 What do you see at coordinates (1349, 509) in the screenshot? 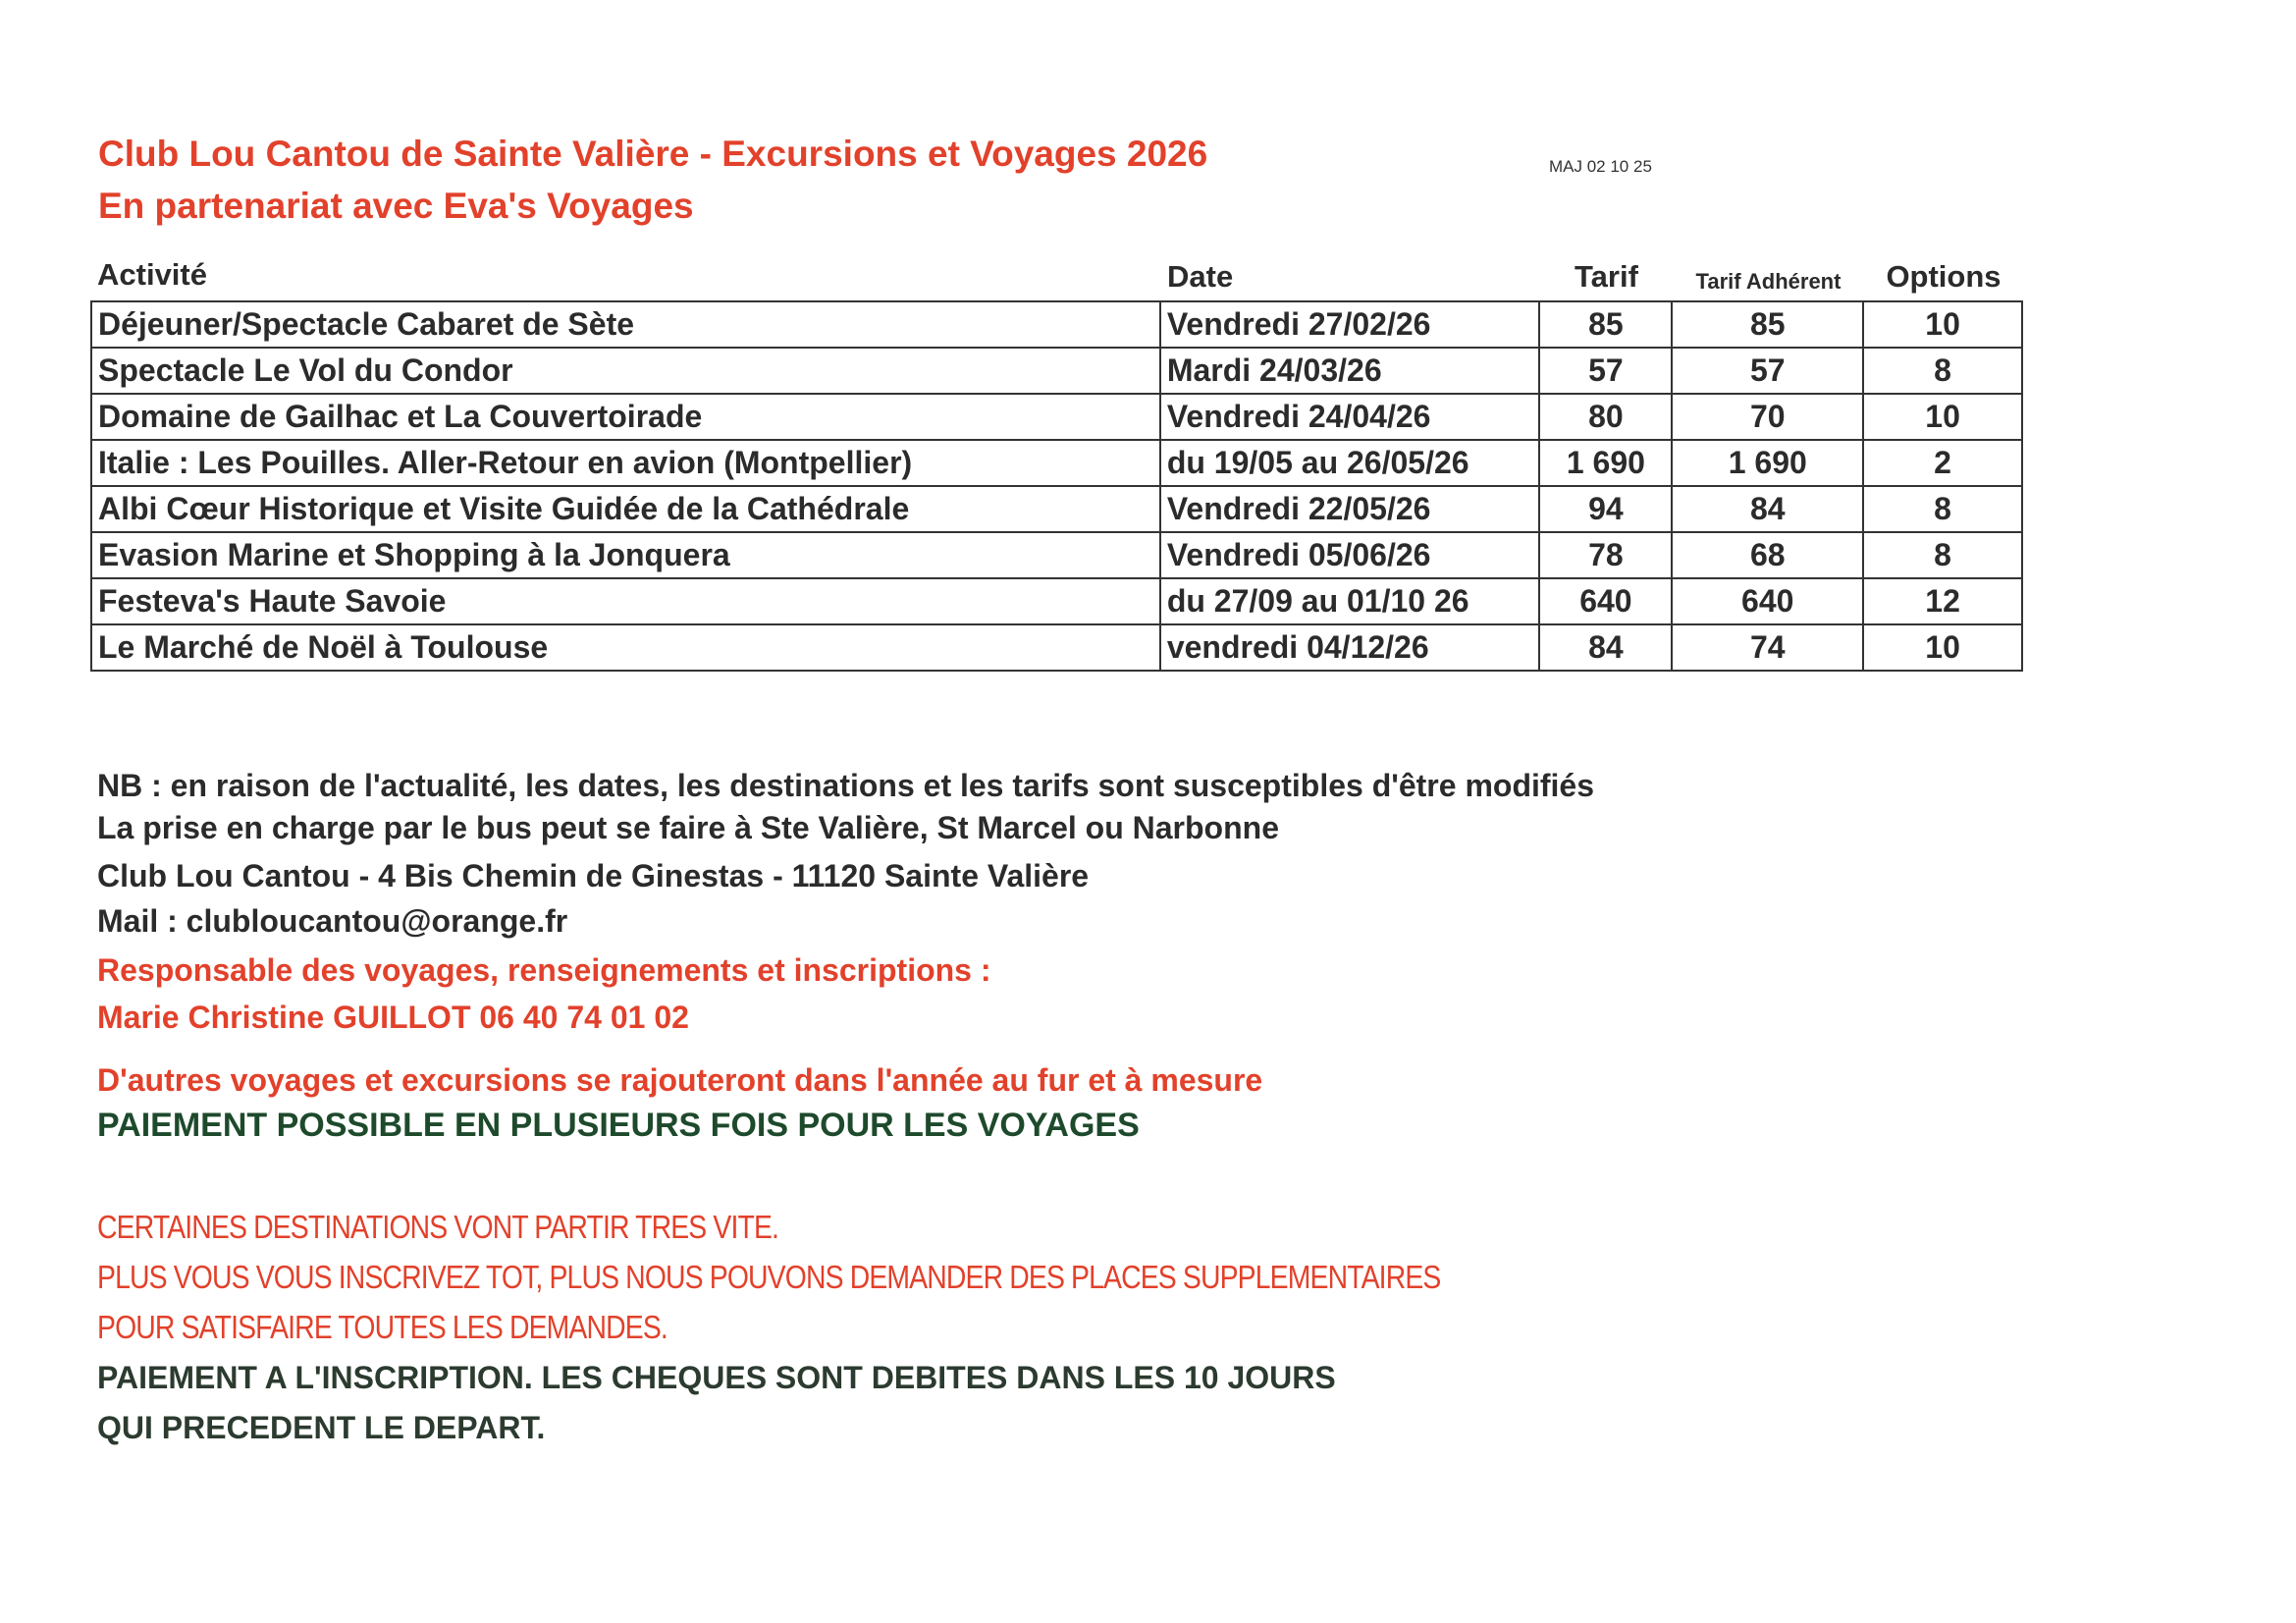
I see `date-cell: Vendredi 22/05/26` at bounding box center [1349, 509].